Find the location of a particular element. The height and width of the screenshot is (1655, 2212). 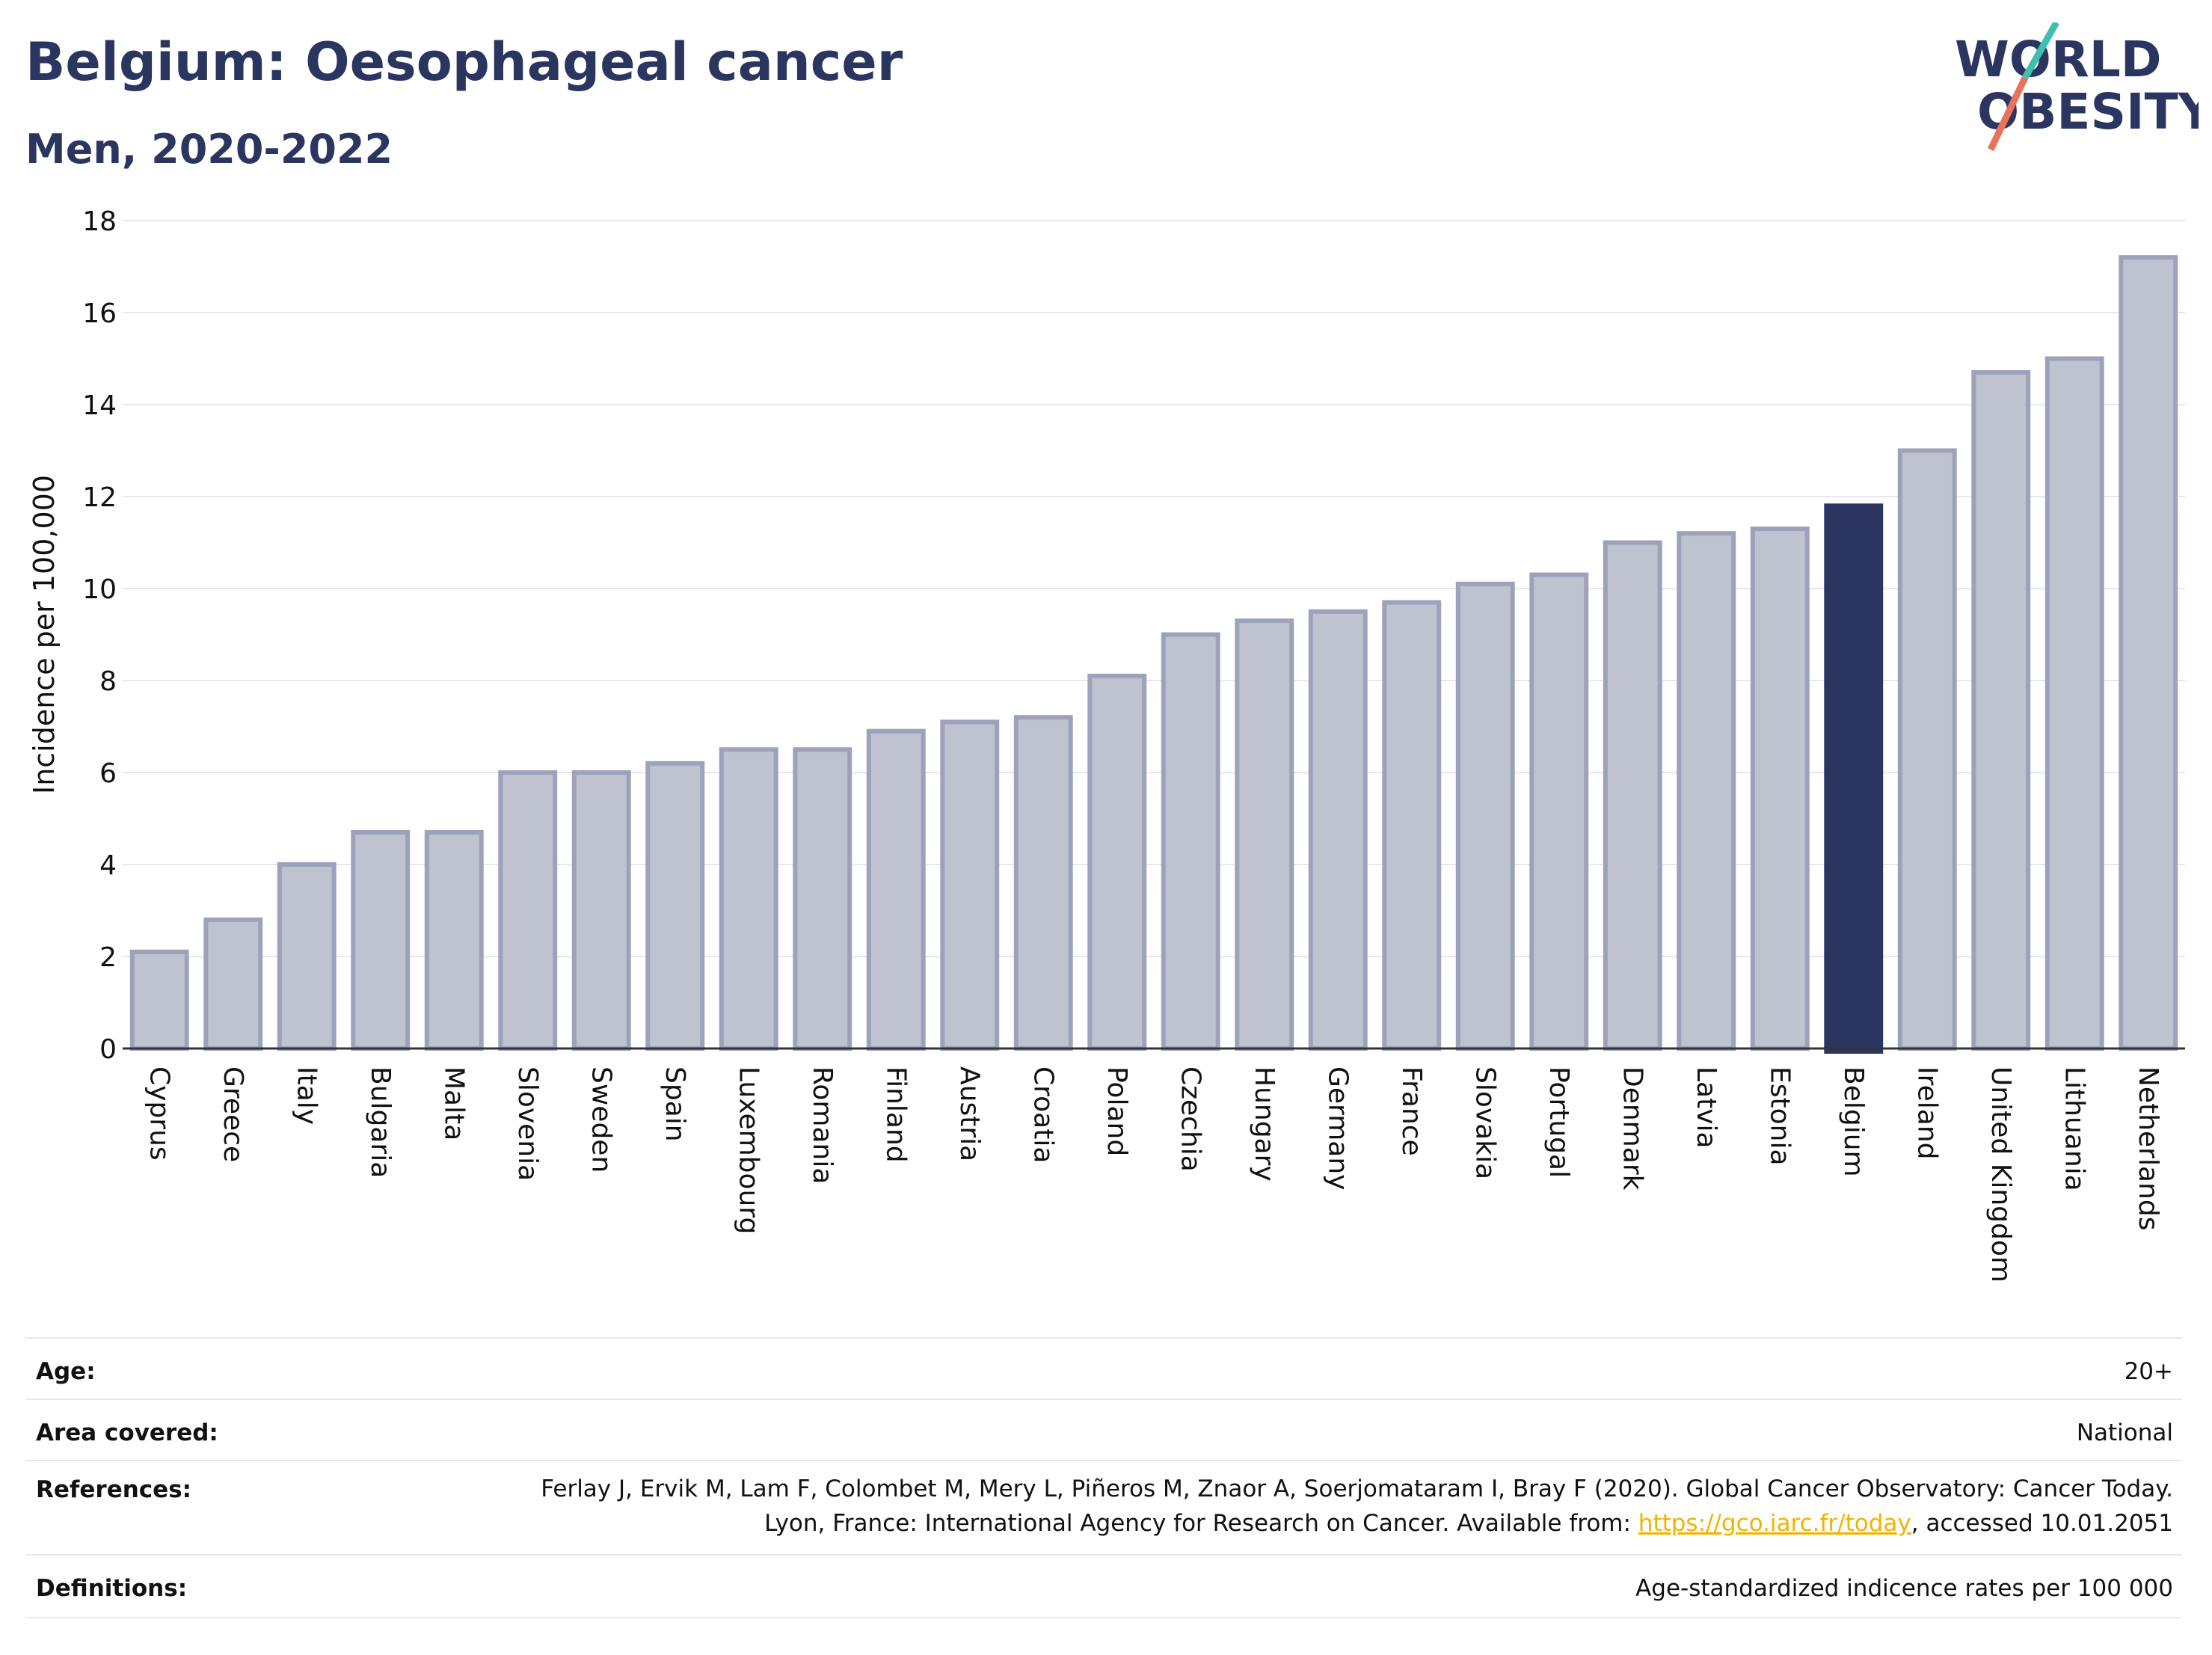

area-value: National is located at coordinates (2124, 1432).